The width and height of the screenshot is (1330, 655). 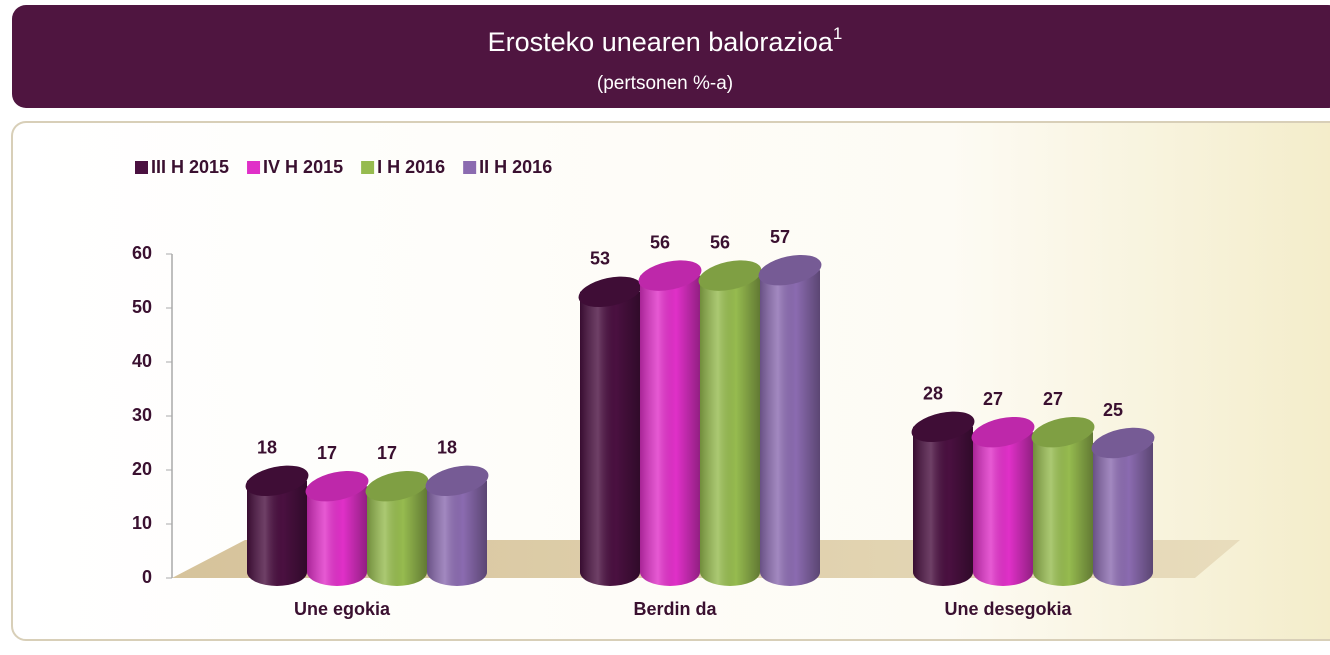 What do you see at coordinates (1113, 410) in the screenshot?
I see `value-label: 25` at bounding box center [1113, 410].